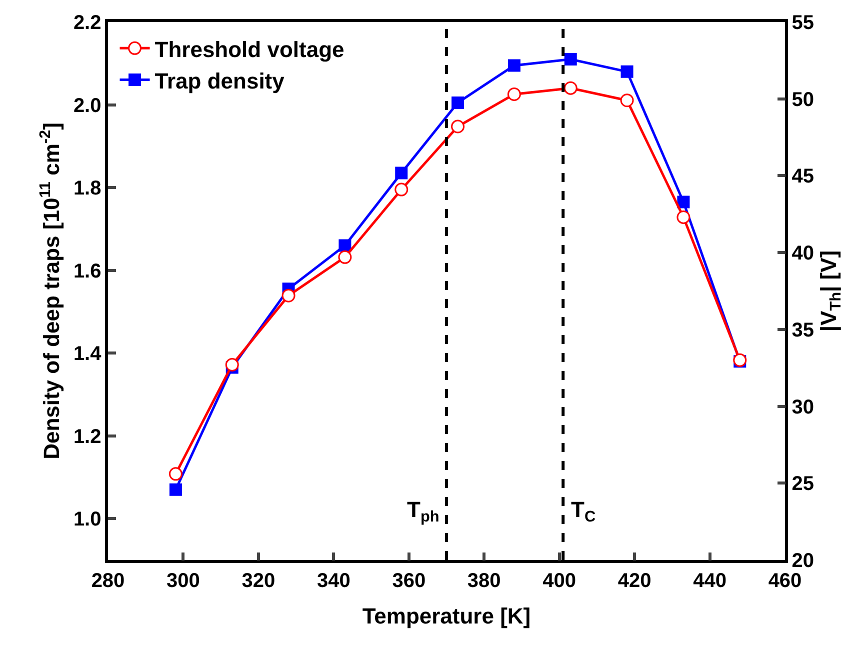 This screenshot has width=865, height=656. What do you see at coordinates (87, 189) in the screenshot?
I see `y-tick-label: 1.8` at bounding box center [87, 189].